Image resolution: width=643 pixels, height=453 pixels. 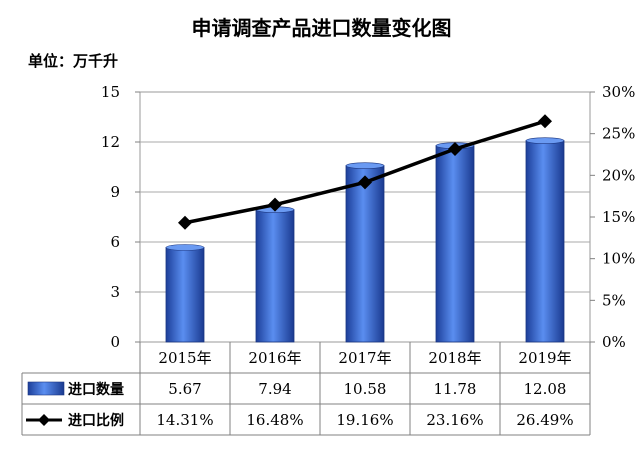 What do you see at coordinates (96, 420) in the screenshot?
I see `legend-label-line: 进口比例` at bounding box center [96, 420].